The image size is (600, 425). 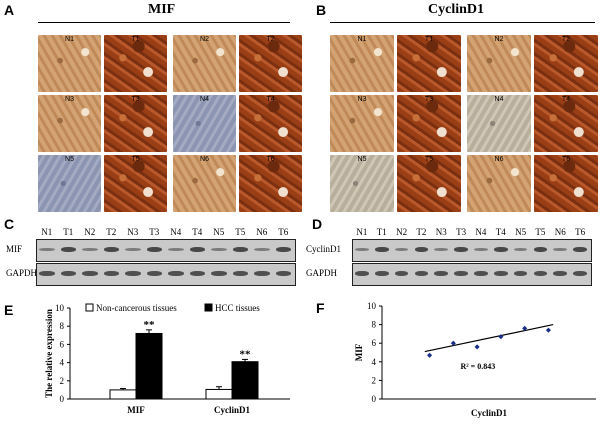 I want to click on ihc-tile-b-n2, so click(x=499, y=63).